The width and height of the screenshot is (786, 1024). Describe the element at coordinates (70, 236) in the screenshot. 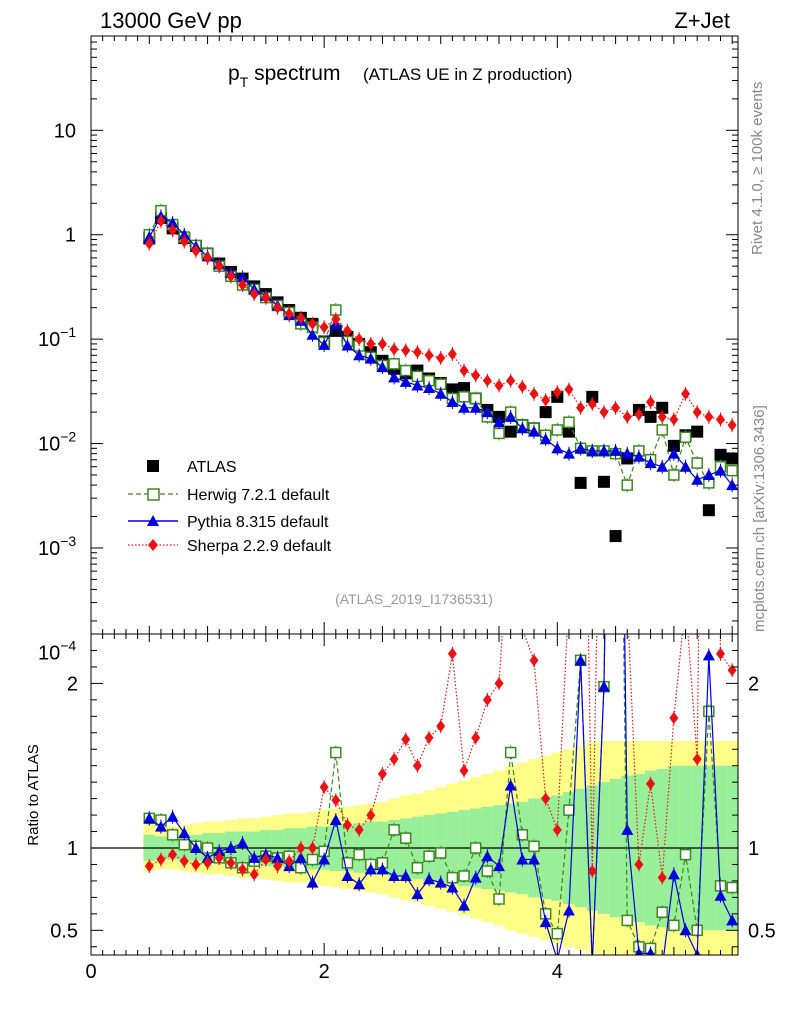

I see `y-tick-label: 1` at that location.